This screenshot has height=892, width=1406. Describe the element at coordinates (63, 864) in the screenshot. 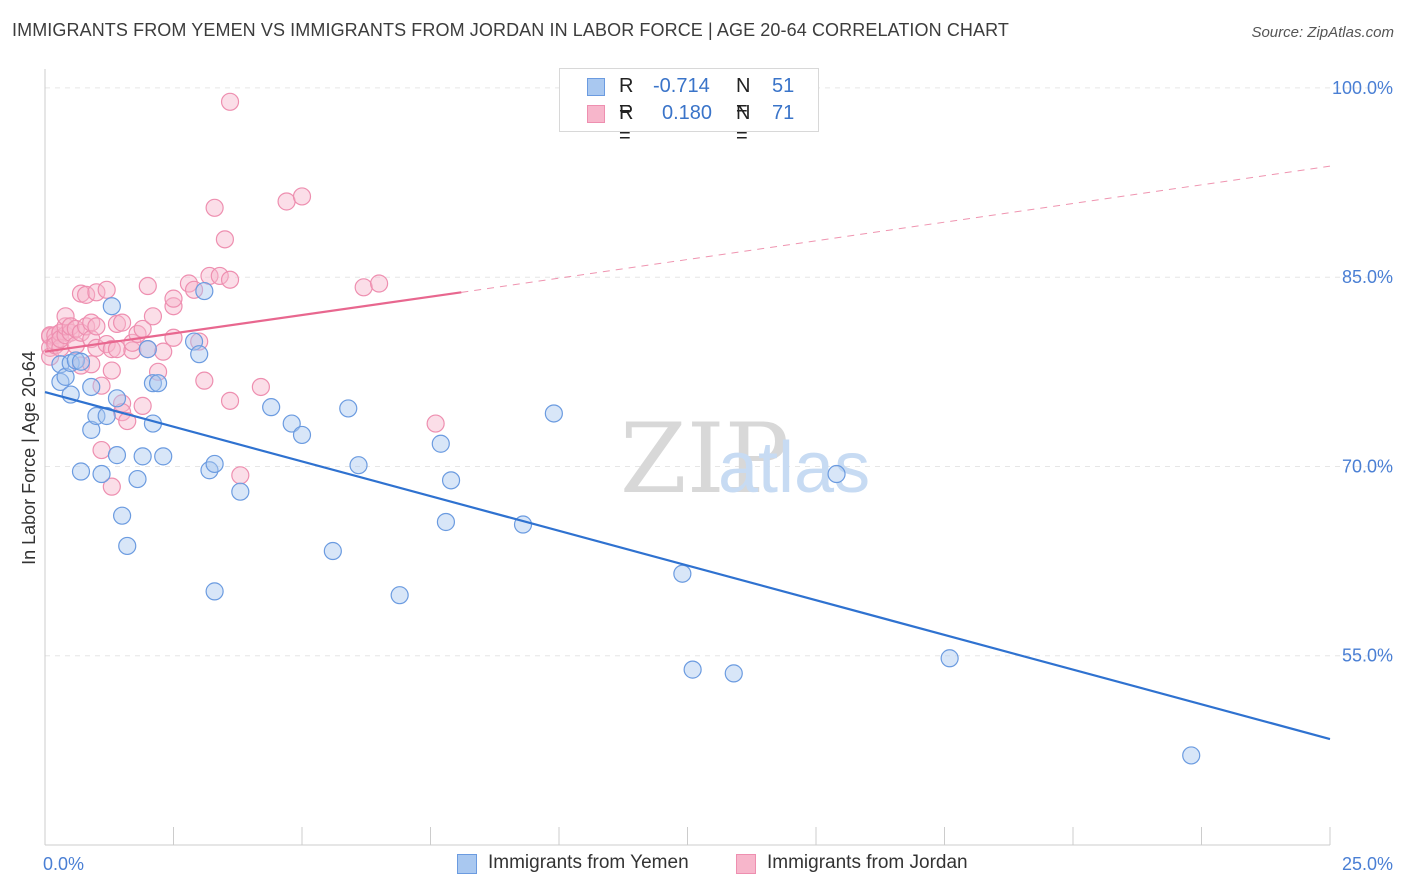

I see `x-tick-label: 0.0%` at that location.